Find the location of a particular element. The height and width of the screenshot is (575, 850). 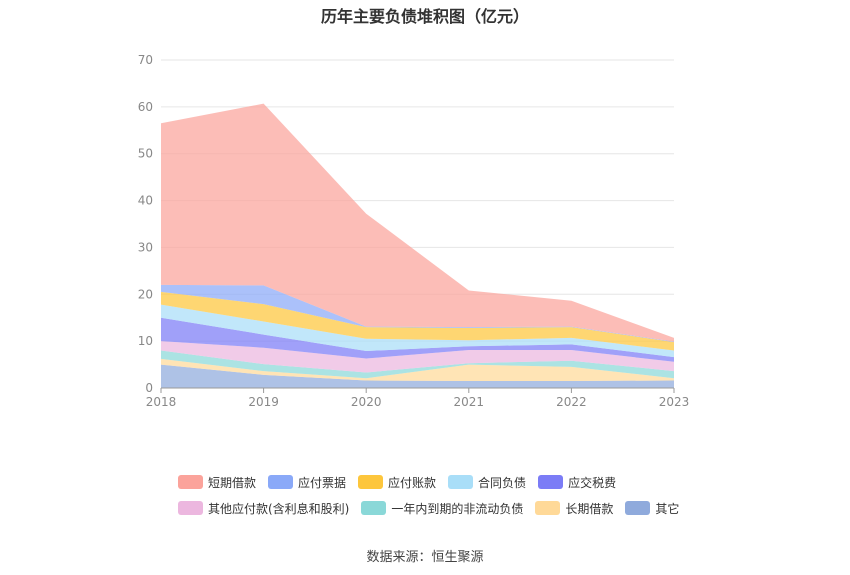

y-tick-label: 70 is located at coordinates (145, 60).